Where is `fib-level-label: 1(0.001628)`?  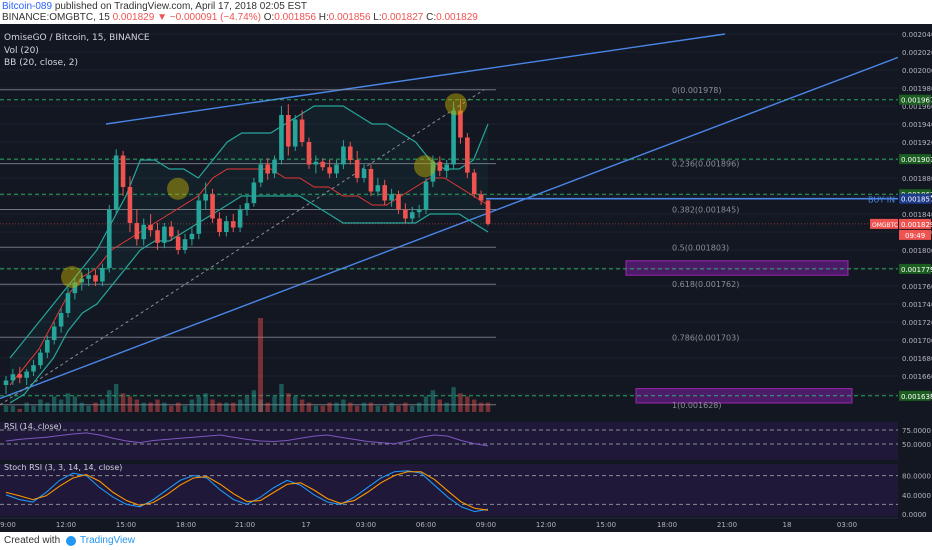
fib-level-label: 1(0.001628) is located at coordinates (697, 405).